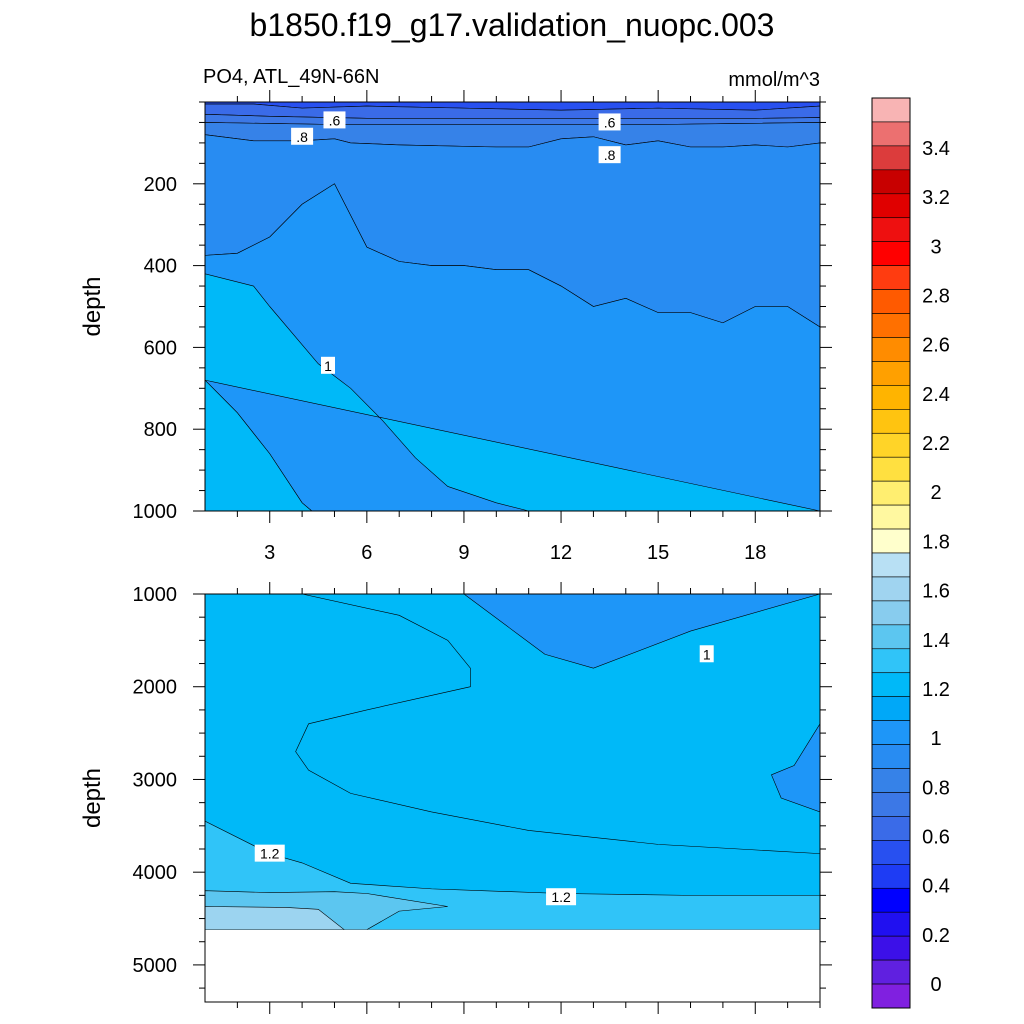 The width and height of the screenshot is (1024, 1024). I want to click on y-tick-label: 800, so click(160, 430).